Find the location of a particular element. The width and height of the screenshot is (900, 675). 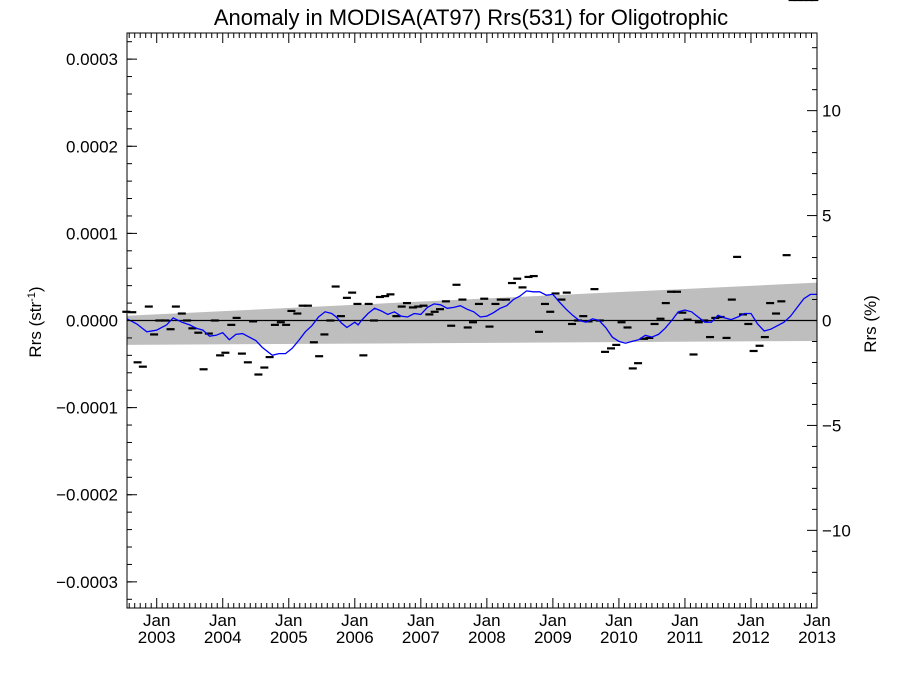

x-tick-label-year: 2007 is located at coordinates (421, 637).